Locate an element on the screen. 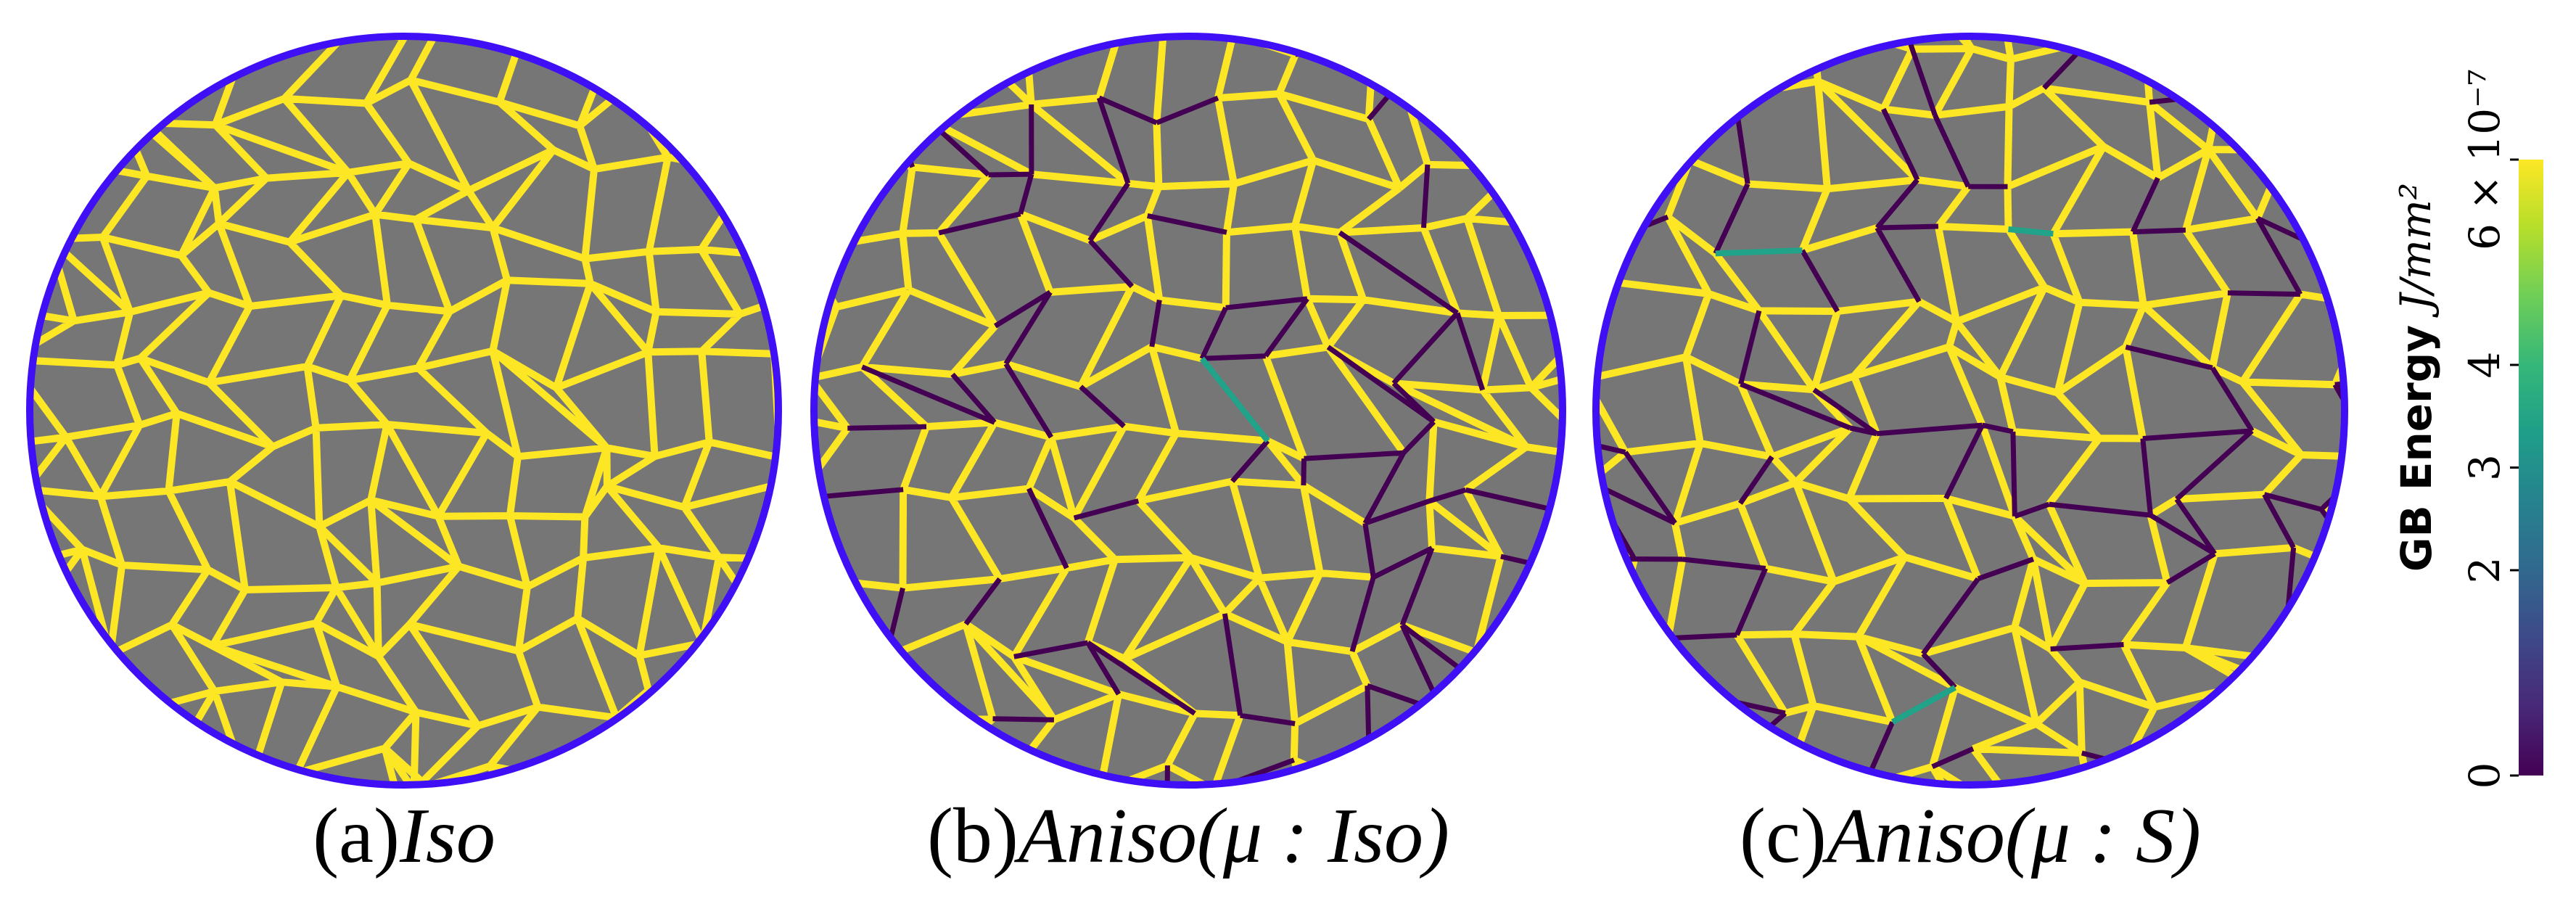 The width and height of the screenshot is (2576, 909). panel-label: (b) is located at coordinates (973, 836).